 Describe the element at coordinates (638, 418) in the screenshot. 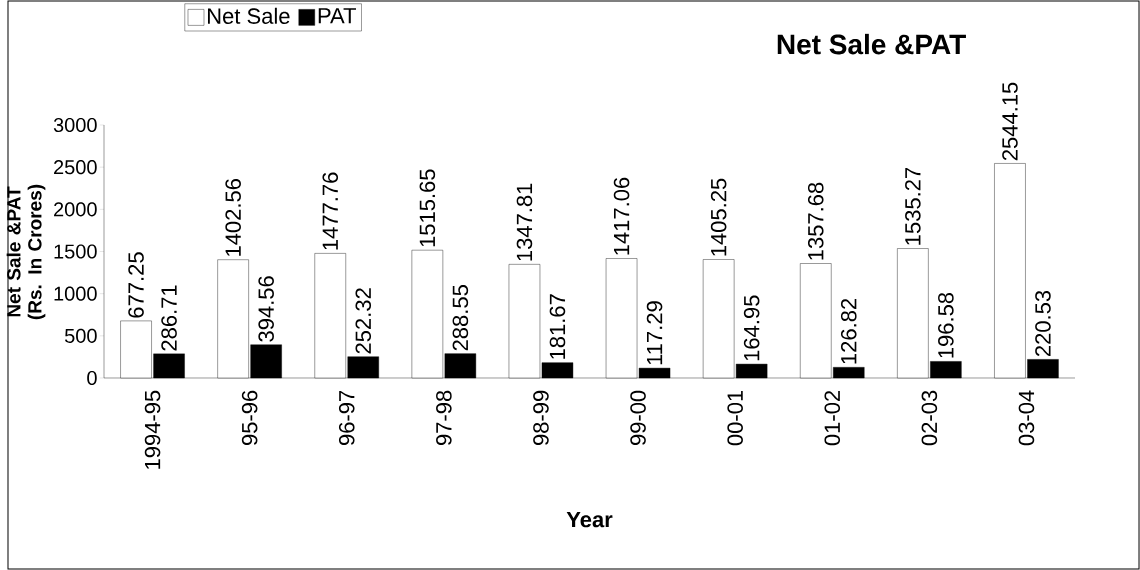

I see `x-tick-label: 99-00` at that location.